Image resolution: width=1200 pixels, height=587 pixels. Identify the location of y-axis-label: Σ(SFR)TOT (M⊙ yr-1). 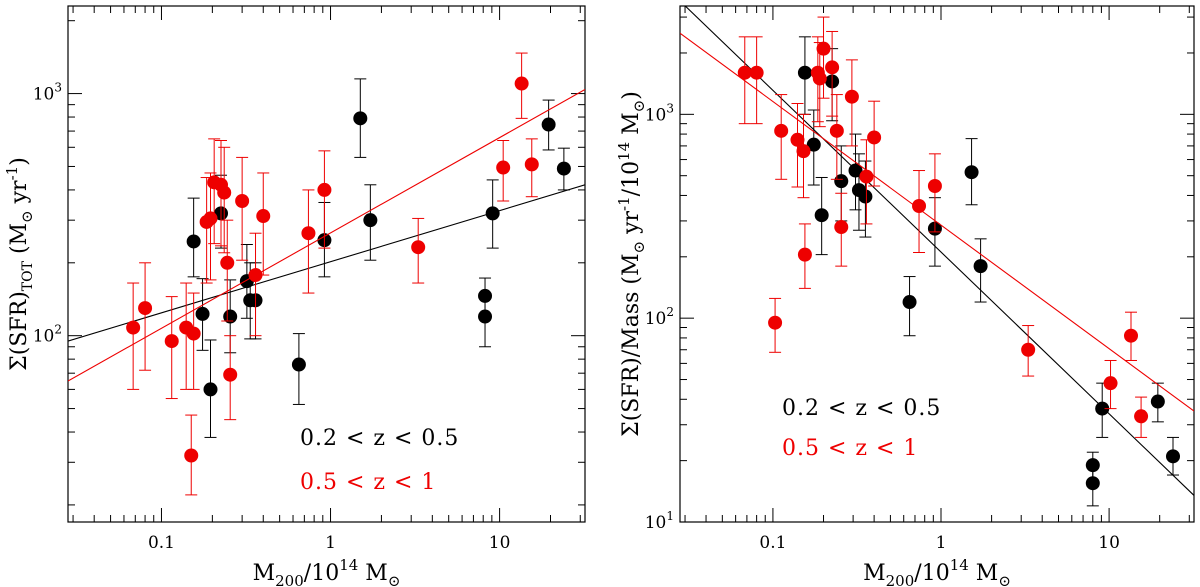
(19, 264).